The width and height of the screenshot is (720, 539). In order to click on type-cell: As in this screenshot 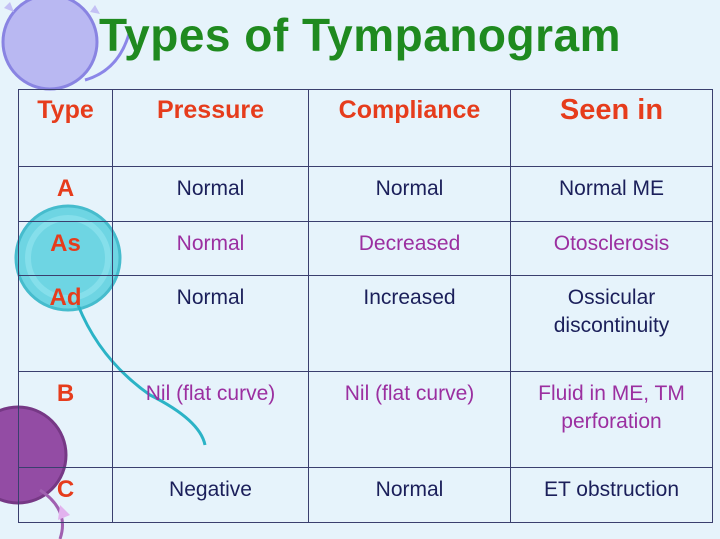, I will do `click(65, 248)`.